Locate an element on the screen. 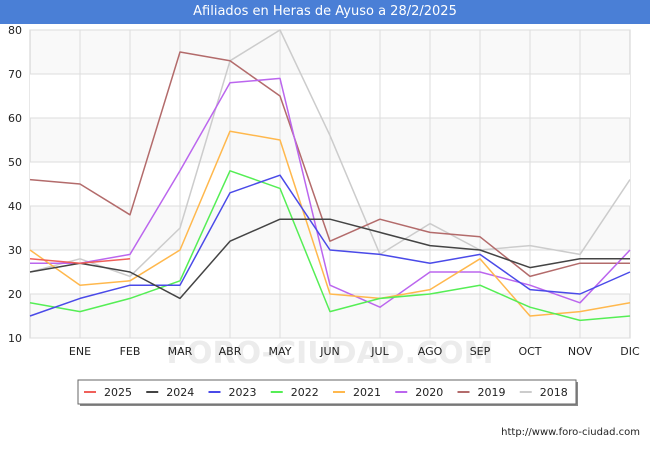  x-tick-label: DIC is located at coordinates (630, 351).